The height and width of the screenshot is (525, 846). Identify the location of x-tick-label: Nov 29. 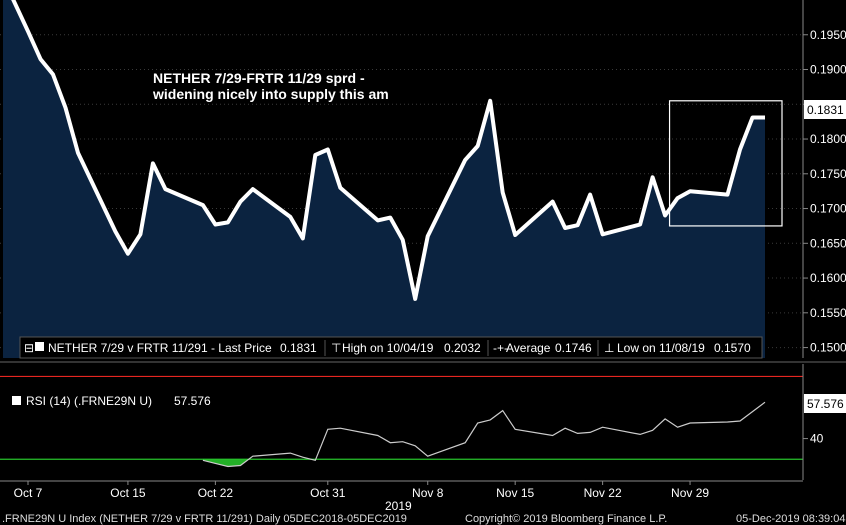
(690, 493).